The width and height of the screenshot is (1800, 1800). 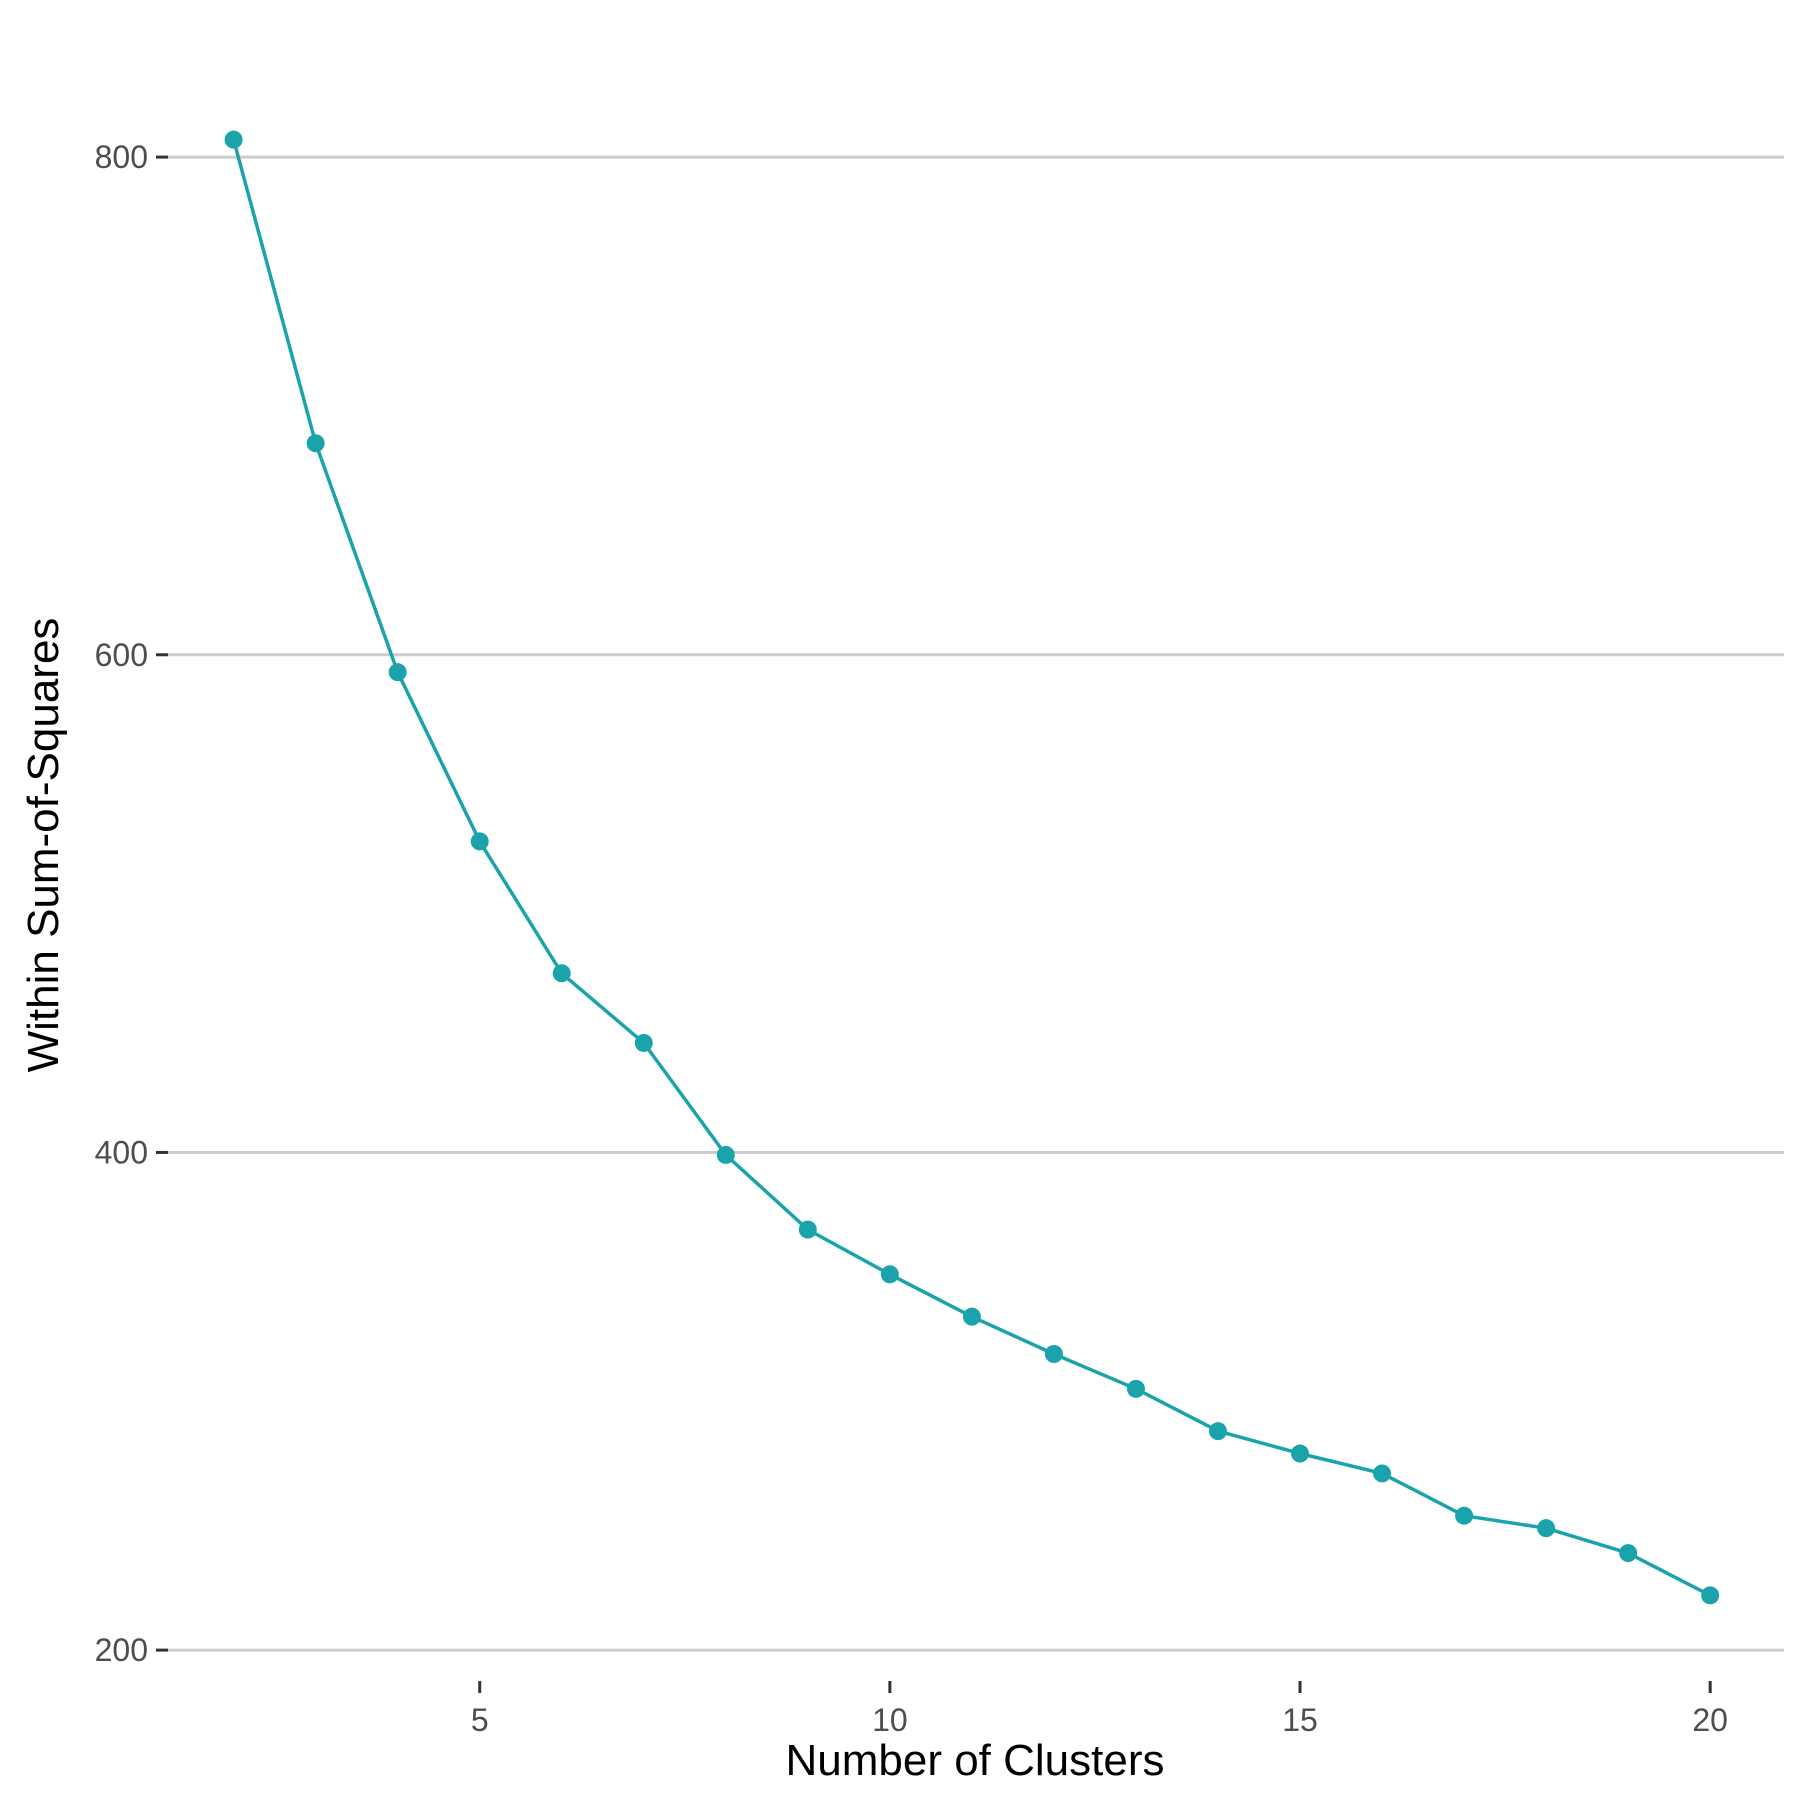 What do you see at coordinates (1300, 1453) in the screenshot?
I see `data-point-k15` at bounding box center [1300, 1453].